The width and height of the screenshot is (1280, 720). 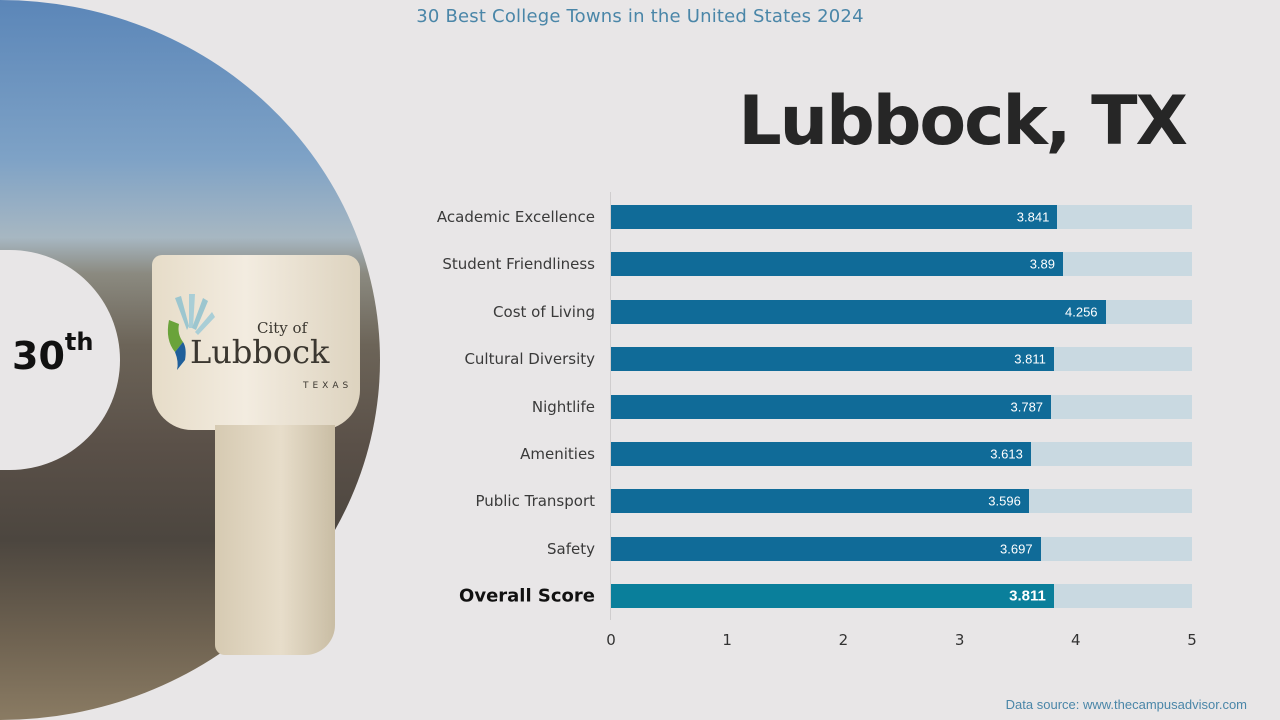 What do you see at coordinates (1006, 454) in the screenshot?
I see `value-label-amenities: 3.613` at bounding box center [1006, 454].